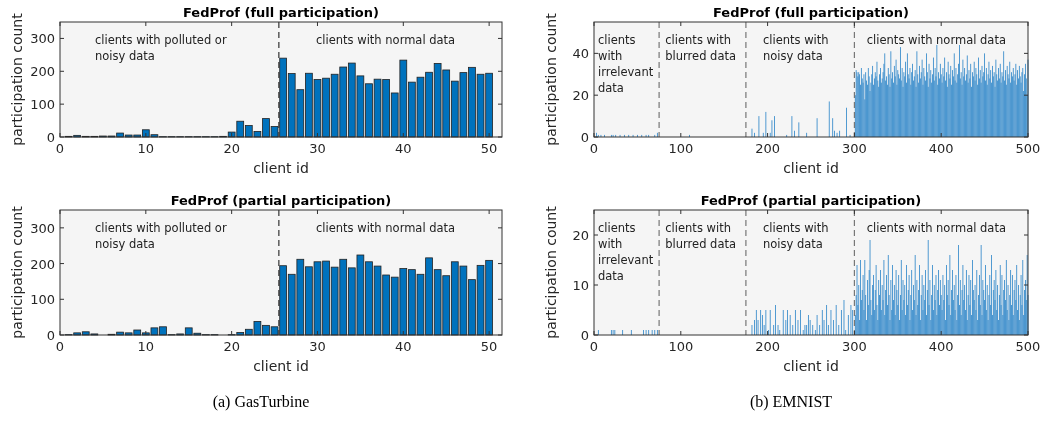 The width and height of the screenshot is (1047, 432). I want to click on y-tick-label: 10, so click(580, 285).